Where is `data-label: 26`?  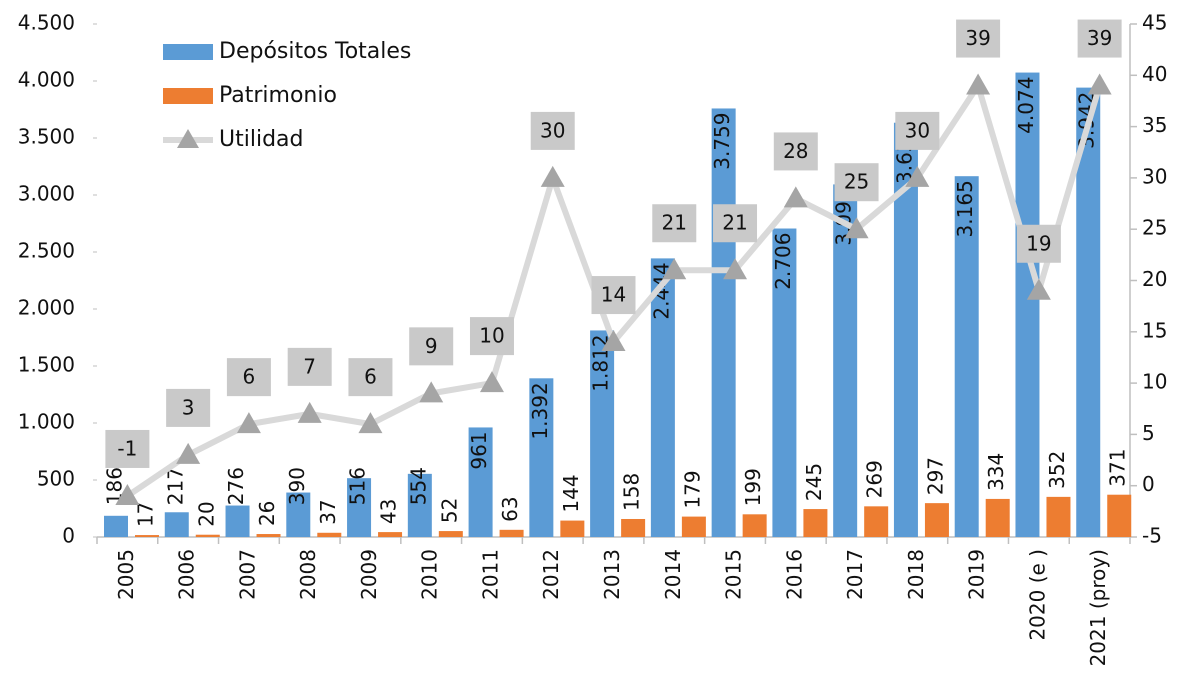
data-label: 26 is located at coordinates (267, 513).